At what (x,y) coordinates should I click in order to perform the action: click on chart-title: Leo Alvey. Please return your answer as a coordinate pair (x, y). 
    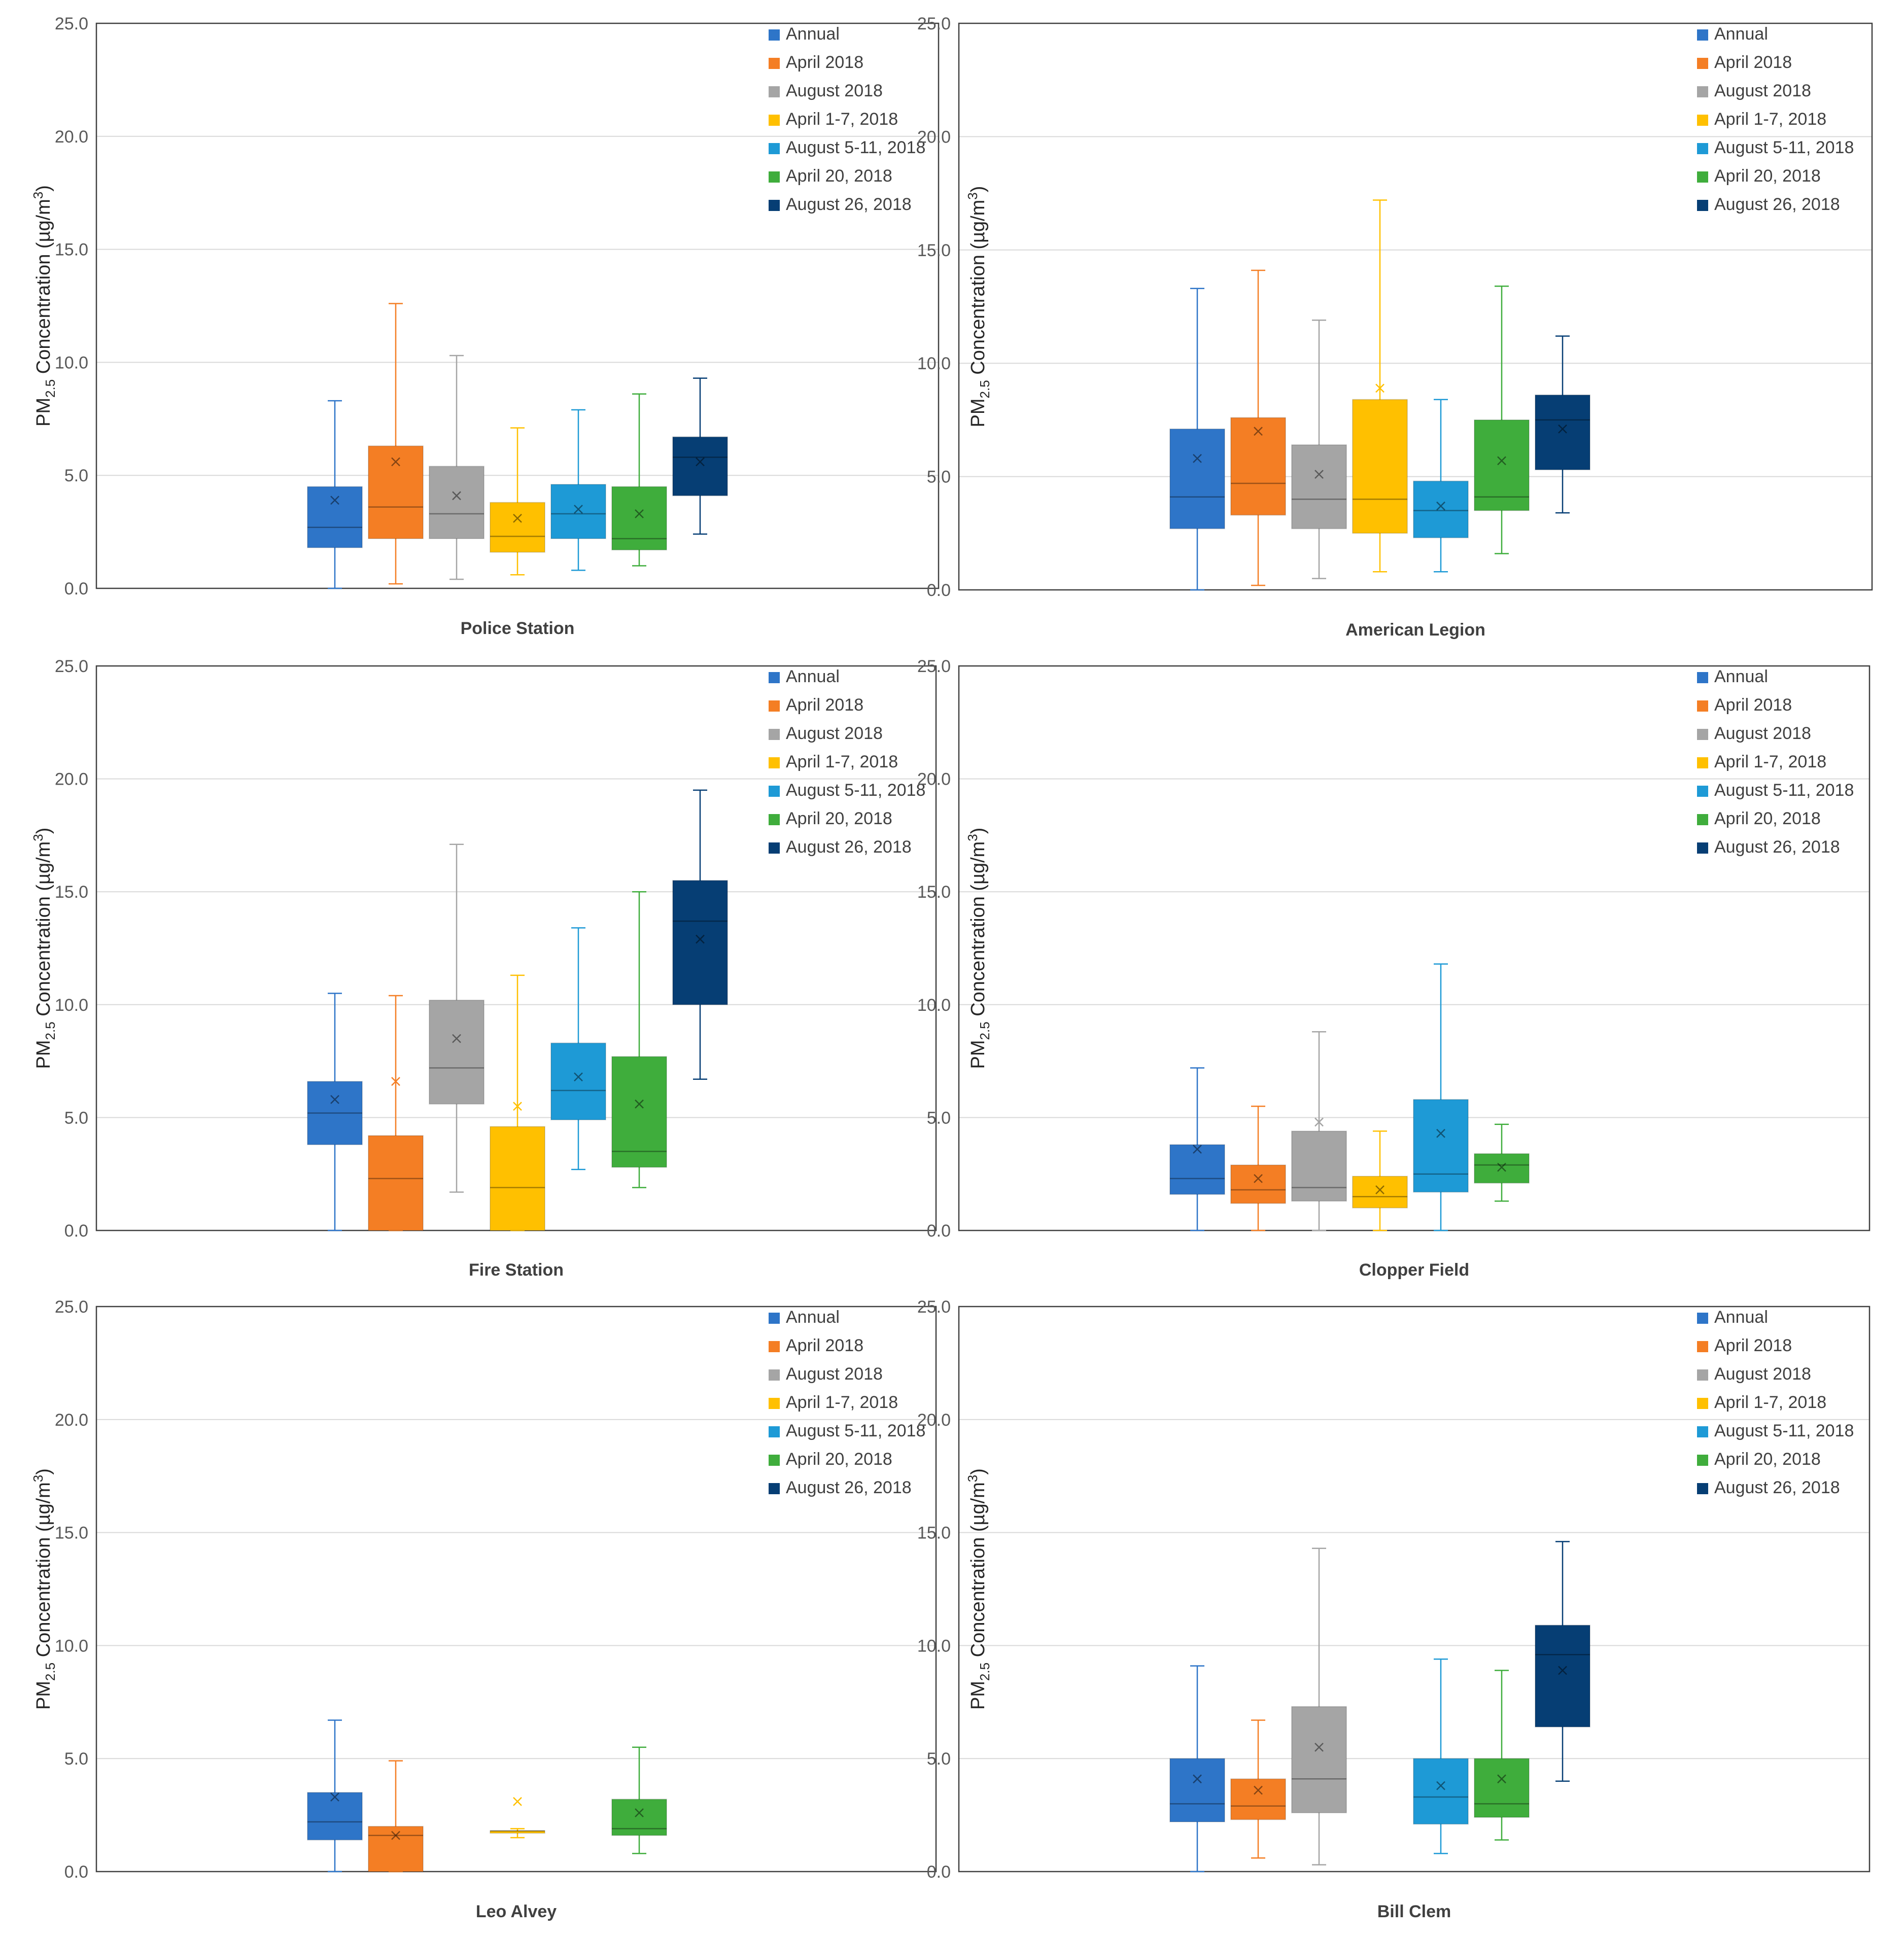
    Looking at the image, I should click on (516, 1911).